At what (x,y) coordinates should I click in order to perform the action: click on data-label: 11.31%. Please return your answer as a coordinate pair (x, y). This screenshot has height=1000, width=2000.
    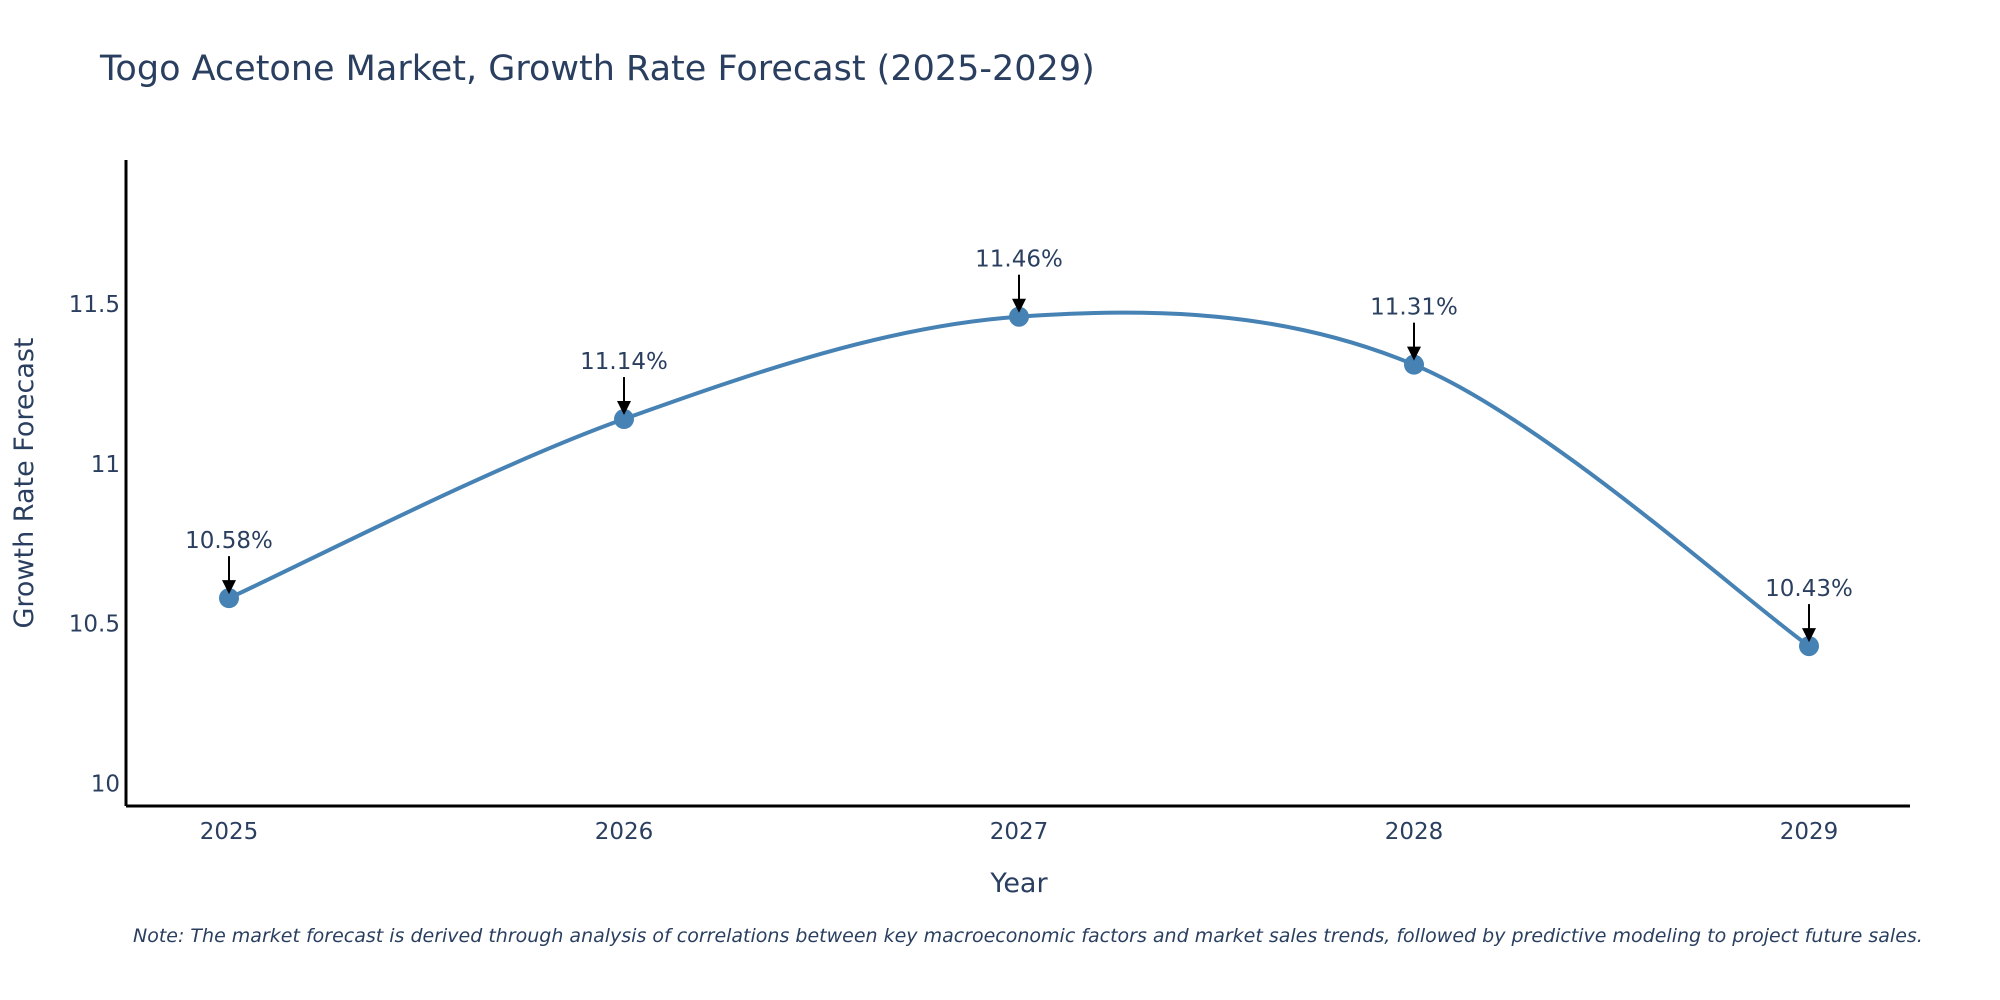
    Looking at the image, I should click on (1414, 308).